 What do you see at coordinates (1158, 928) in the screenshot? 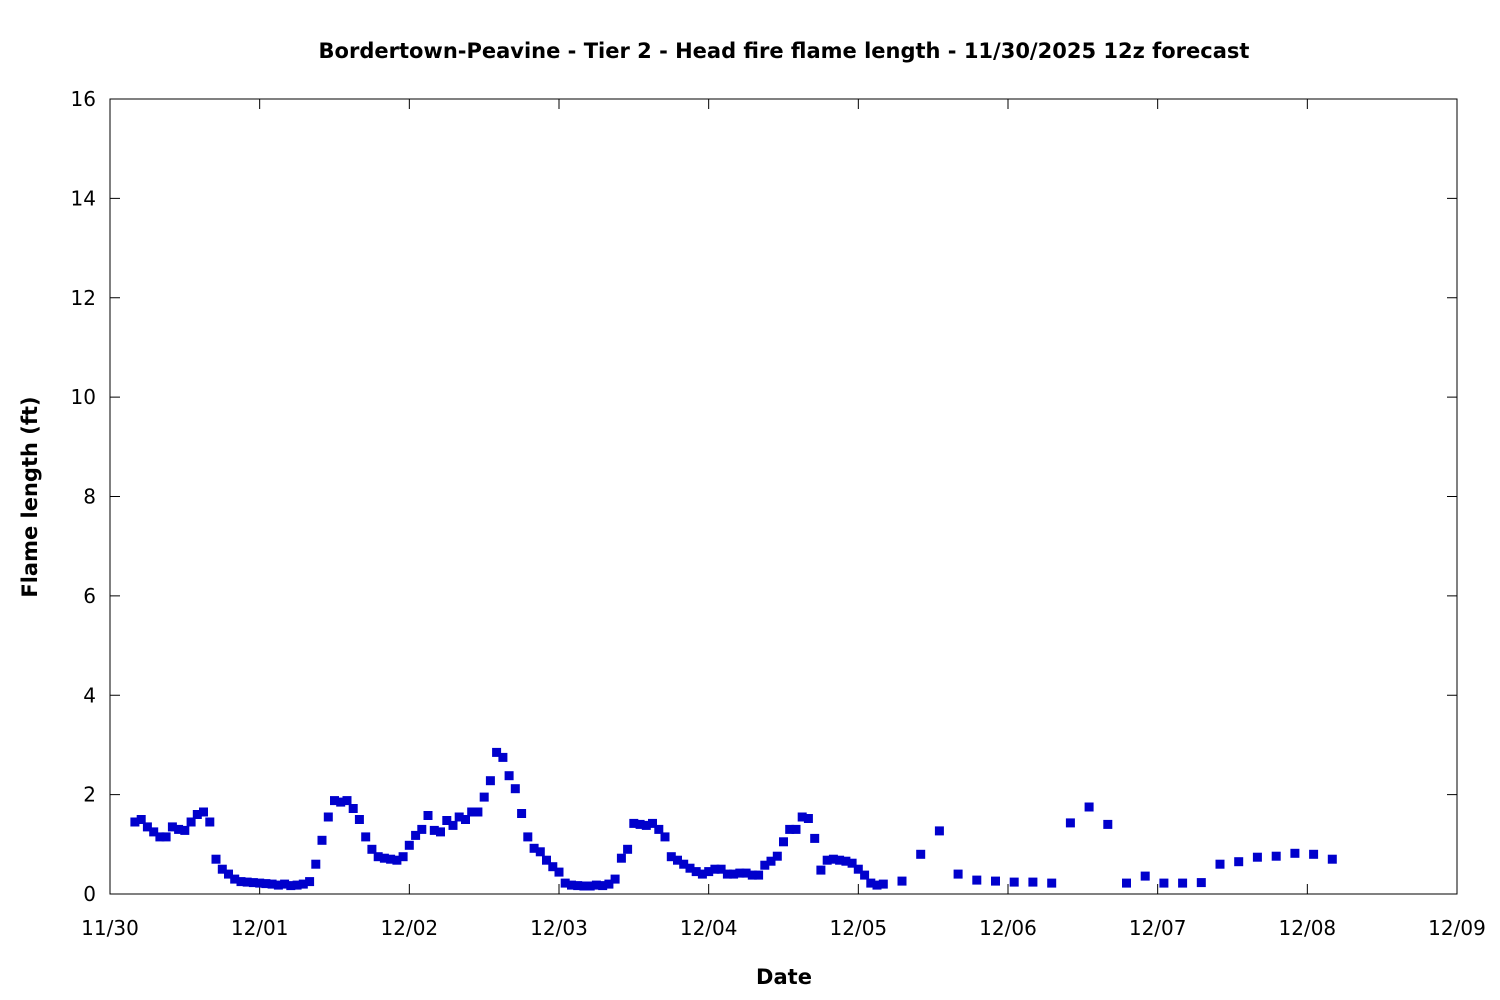
I see `x-tick-label: 12/07` at bounding box center [1158, 928].